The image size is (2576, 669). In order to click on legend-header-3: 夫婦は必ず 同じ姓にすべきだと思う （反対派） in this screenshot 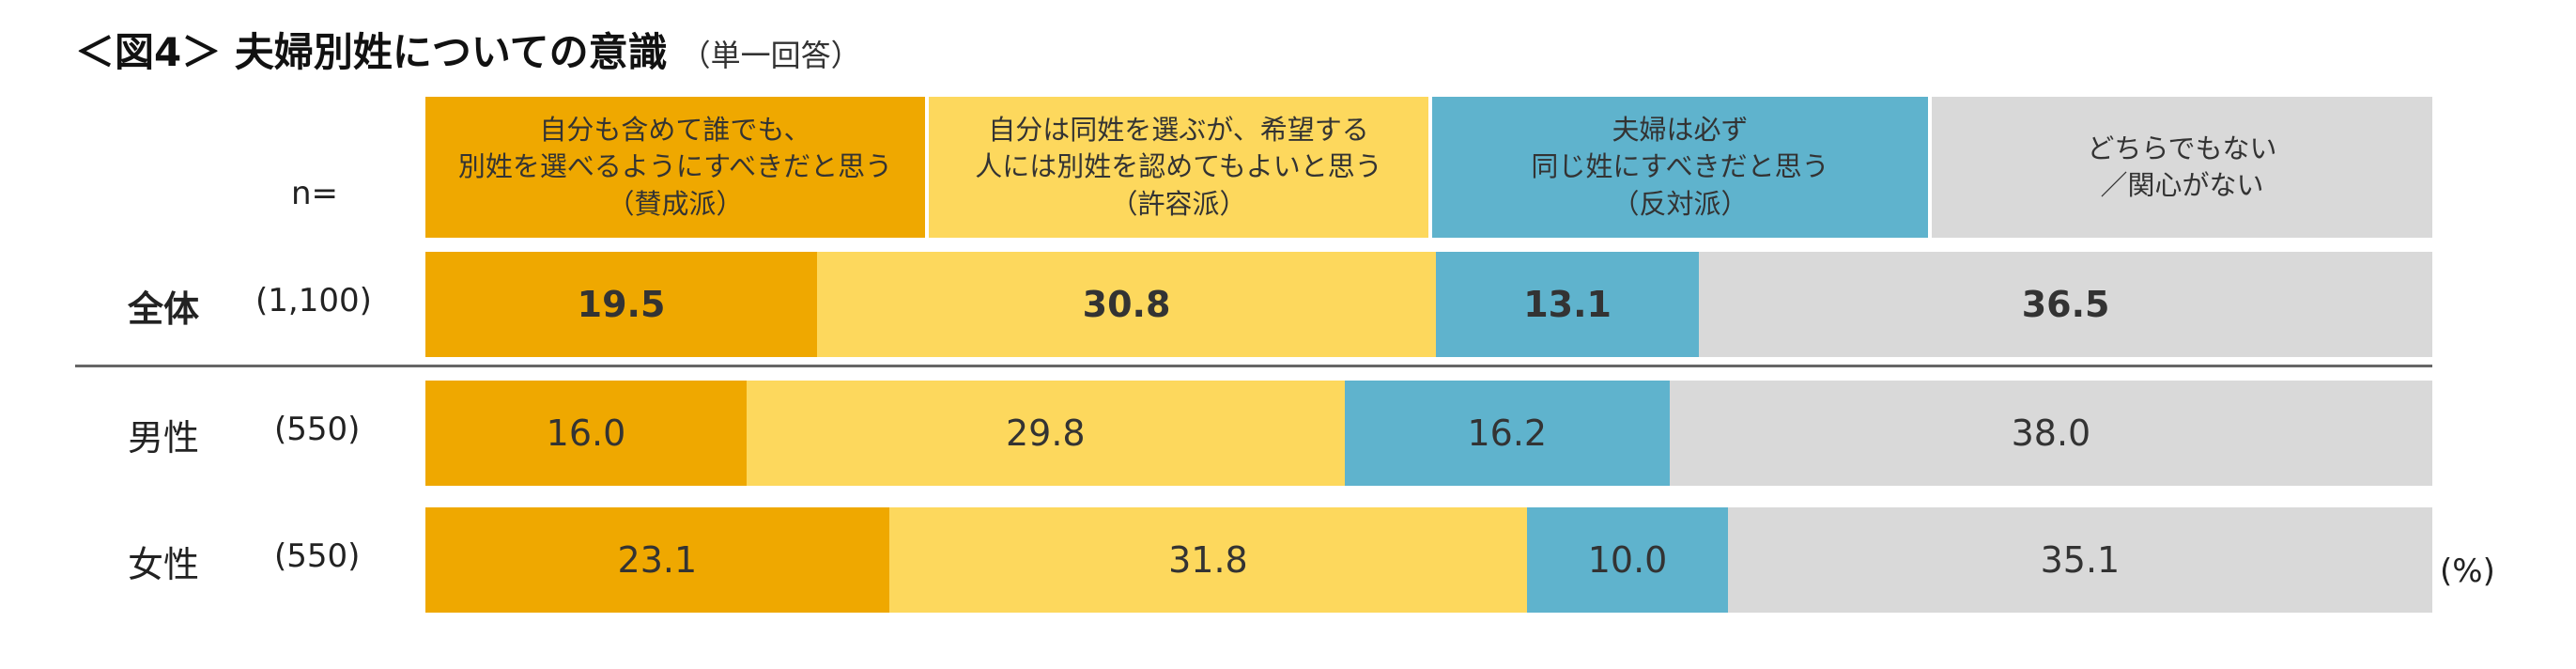, I will do `click(1680, 167)`.